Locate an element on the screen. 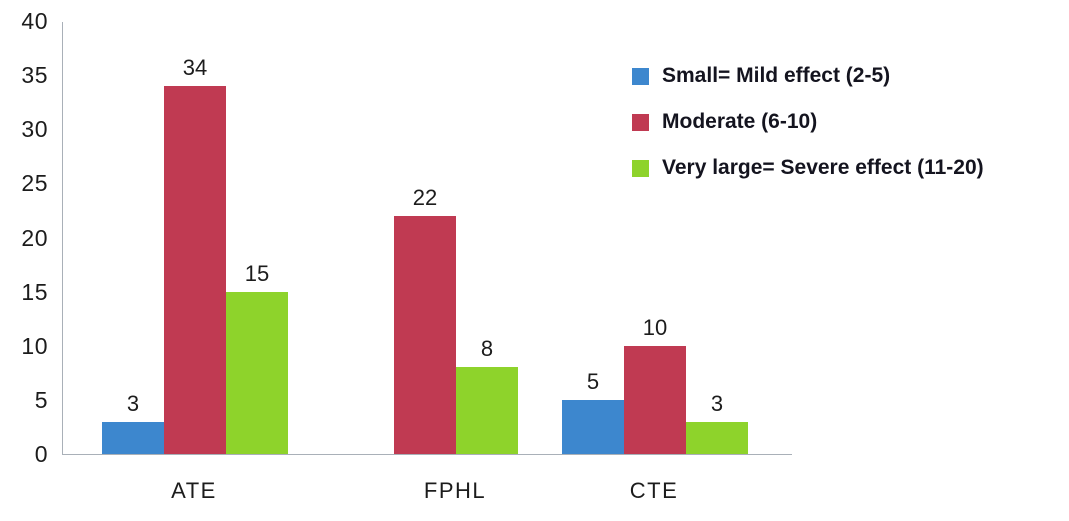  x-axis-label: CTE is located at coordinates (654, 490).